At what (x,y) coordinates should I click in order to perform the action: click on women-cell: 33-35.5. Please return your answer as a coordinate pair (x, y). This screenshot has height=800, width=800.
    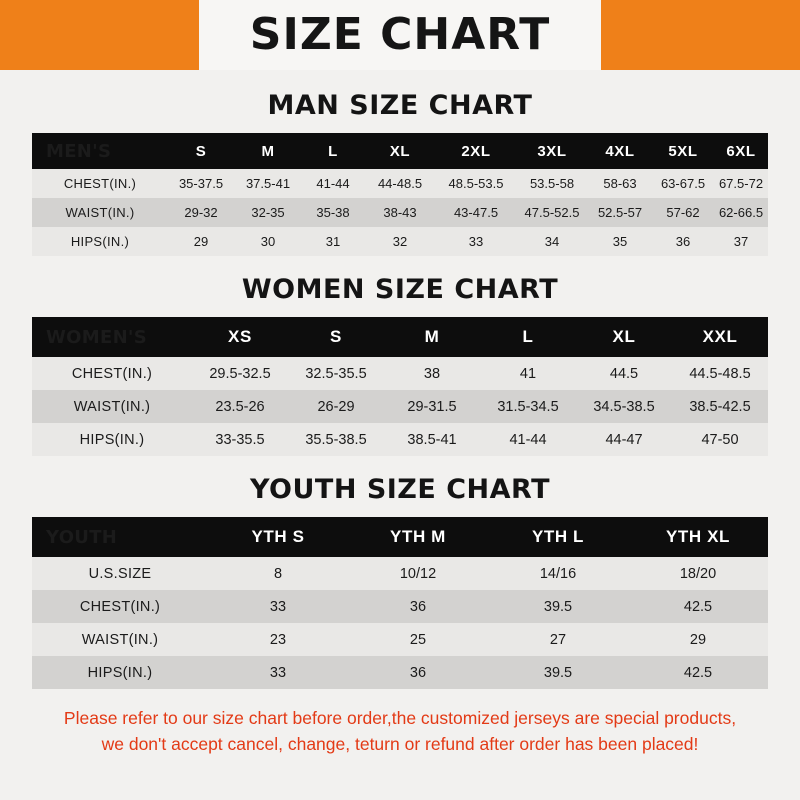
    Looking at the image, I should click on (240, 439).